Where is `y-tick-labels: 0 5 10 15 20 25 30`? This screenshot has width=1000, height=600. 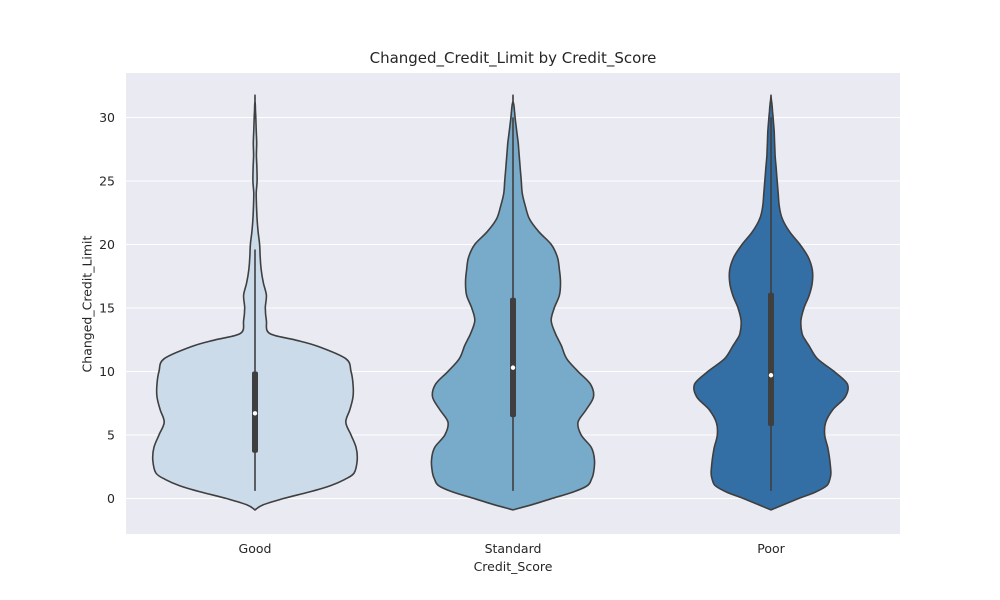
y-tick-labels: 0 5 10 15 20 25 30 is located at coordinates (107, 308).